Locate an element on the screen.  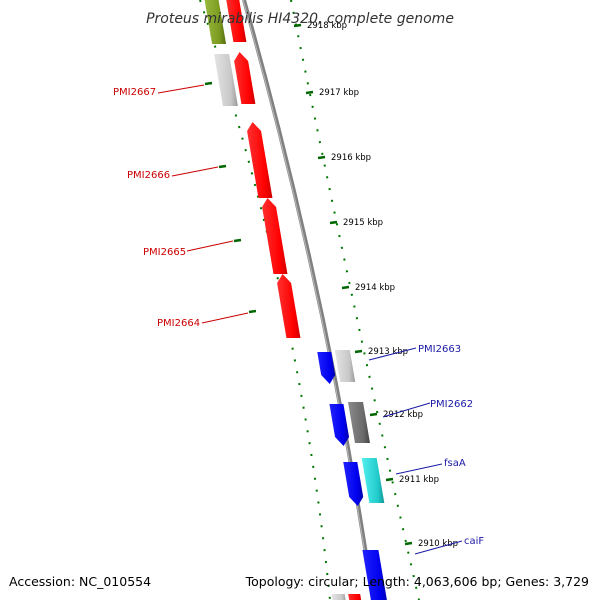
gene-fsaa is located at coordinates (373, 480).